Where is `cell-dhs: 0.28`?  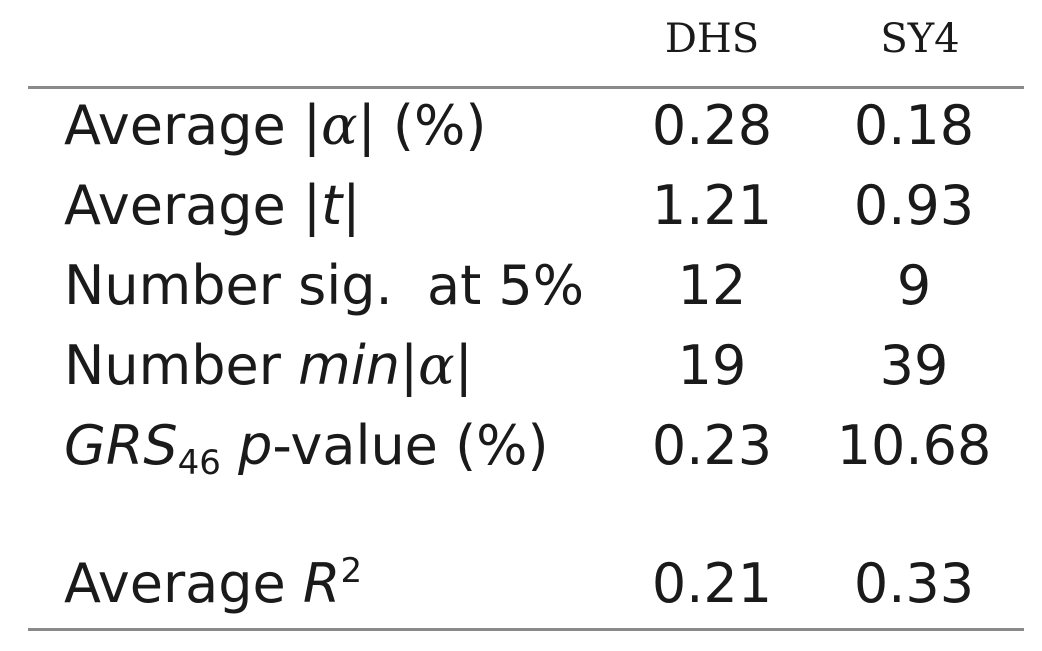
cell-dhs: 0.28 is located at coordinates (712, 125).